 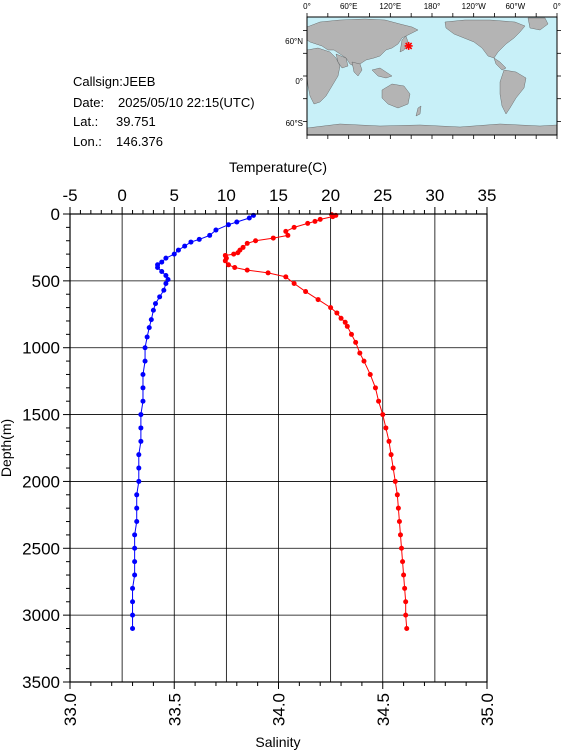 I want to click on antarctica-land, so click(x=432, y=129).